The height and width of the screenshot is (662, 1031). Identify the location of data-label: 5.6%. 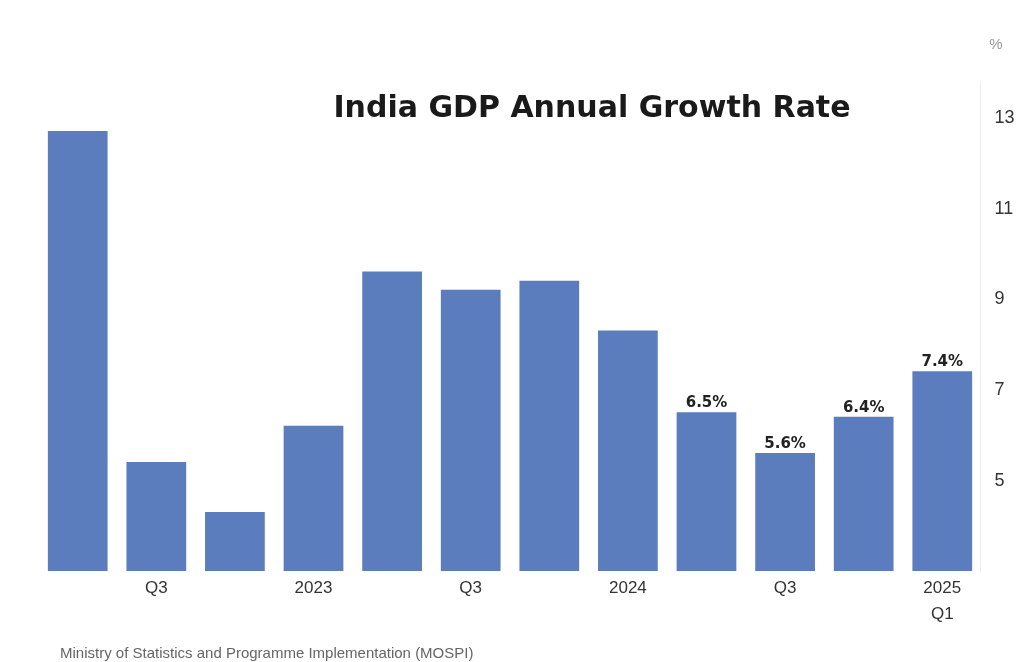
(785, 443).